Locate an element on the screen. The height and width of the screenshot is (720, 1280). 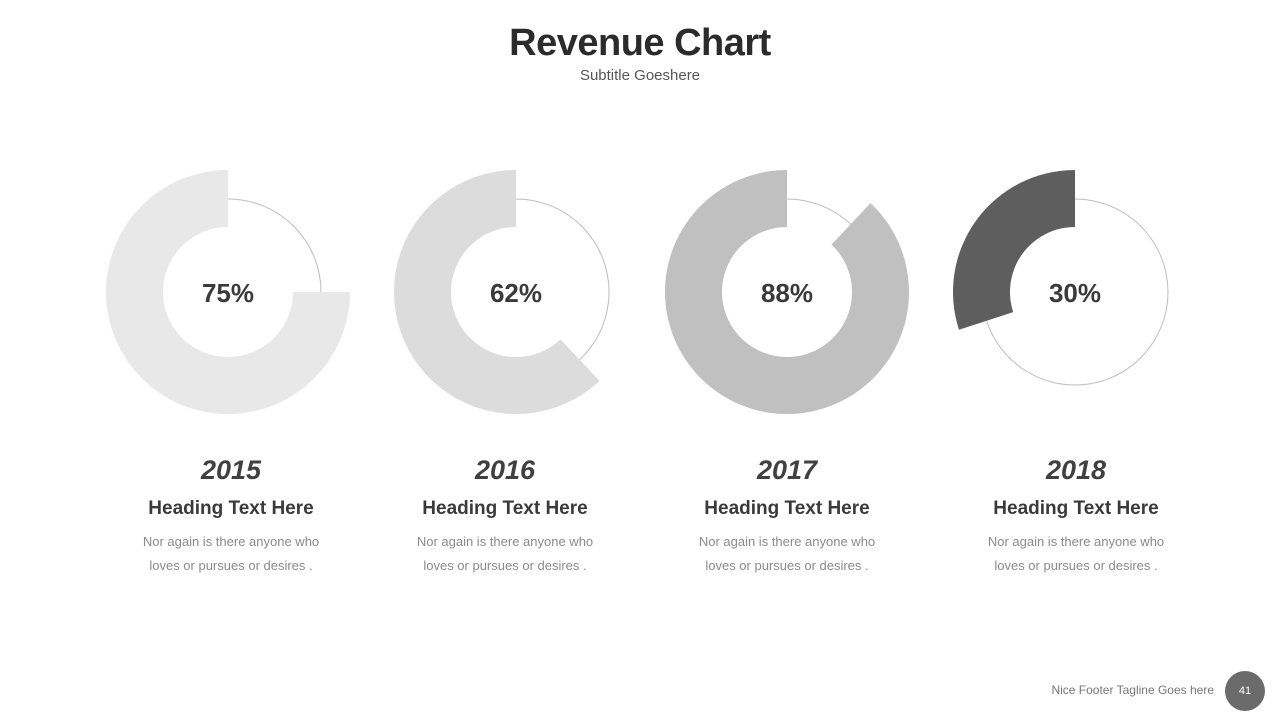
donut-segment-2016 is located at coordinates (496, 292).